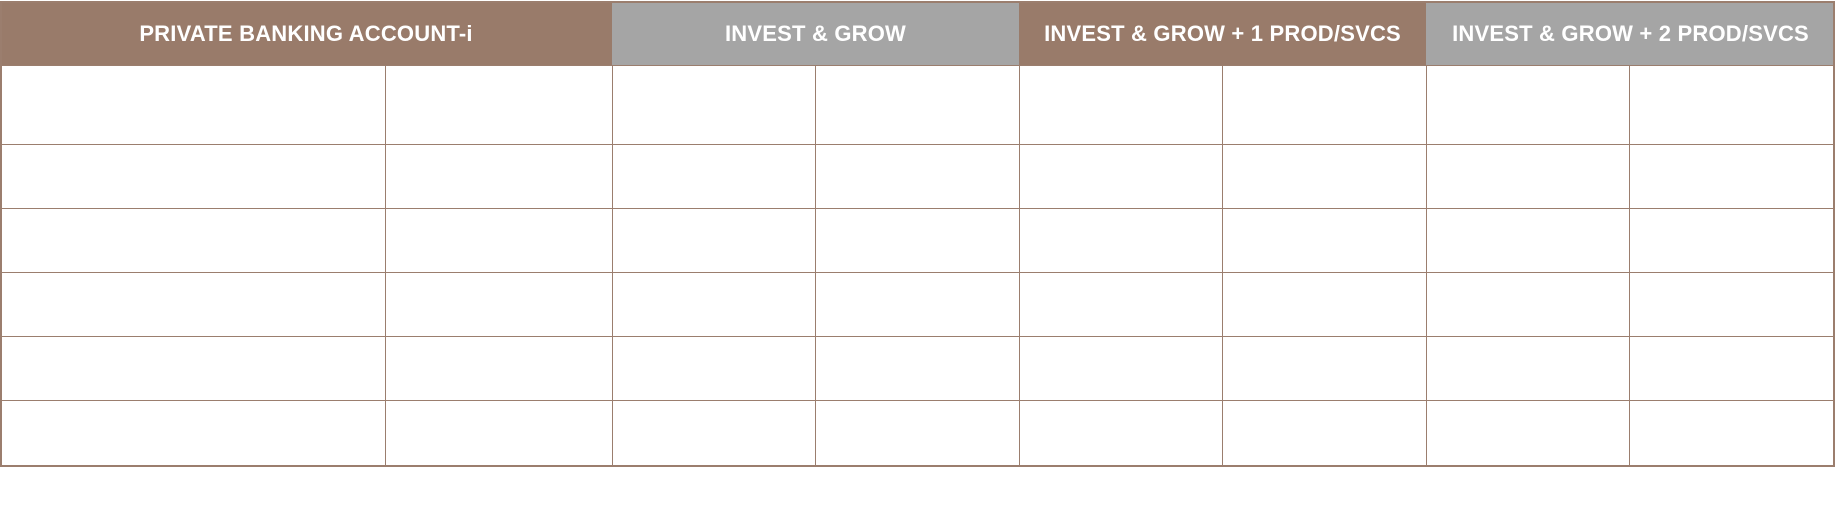  I want to click on header-invest-grow-2-prod: INVEST & GROW + 2 PROD/SVCS, so click(1630, 33).